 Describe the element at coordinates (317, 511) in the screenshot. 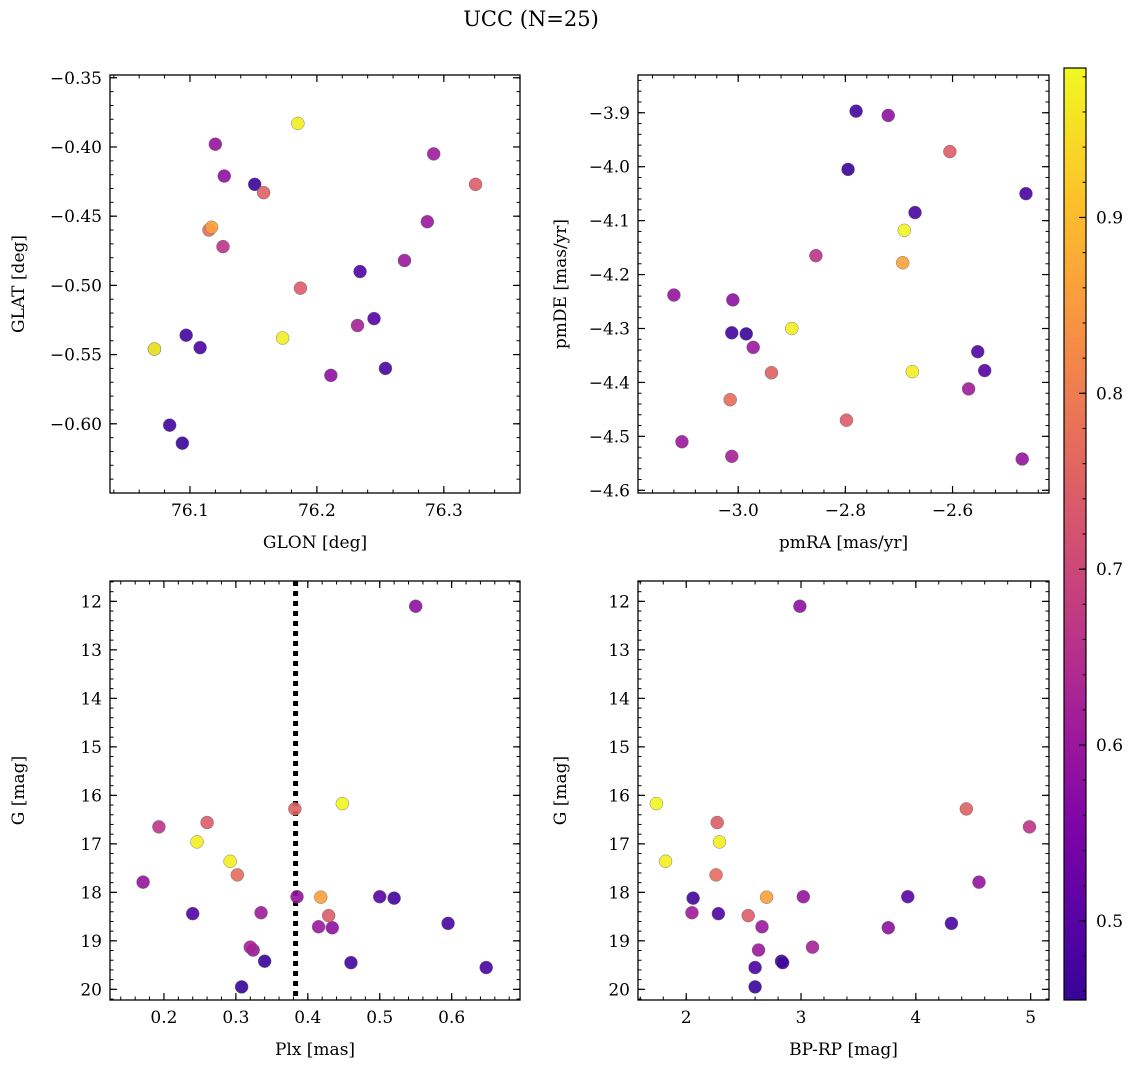

I see `x-tick-label: 76.2` at that location.